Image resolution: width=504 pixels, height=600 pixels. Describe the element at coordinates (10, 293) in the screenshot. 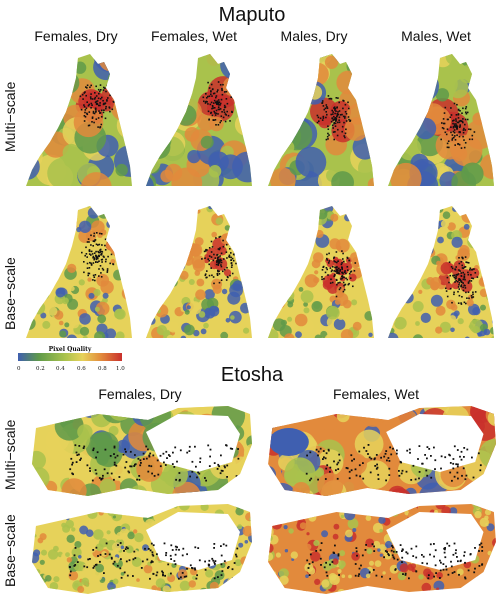

I see `maputo-row-basescale: Base−scale` at that location.